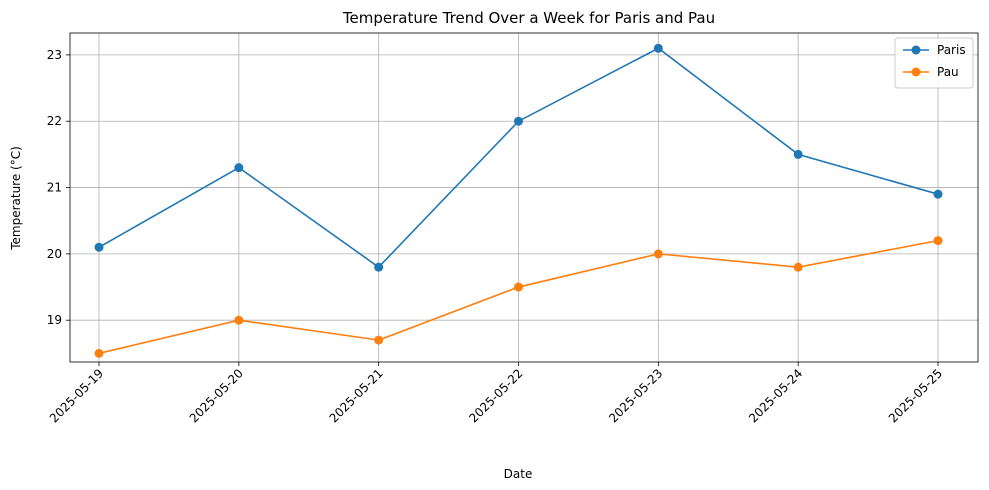 This screenshot has height=490, width=989. What do you see at coordinates (951, 50) in the screenshot?
I see `legend-label: Paris` at bounding box center [951, 50].